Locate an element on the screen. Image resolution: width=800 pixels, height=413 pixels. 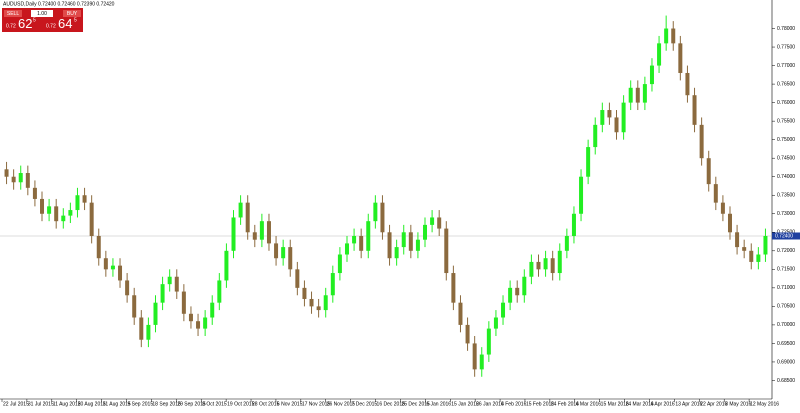
y-tick-label: 0.69000 is located at coordinates (786, 362).